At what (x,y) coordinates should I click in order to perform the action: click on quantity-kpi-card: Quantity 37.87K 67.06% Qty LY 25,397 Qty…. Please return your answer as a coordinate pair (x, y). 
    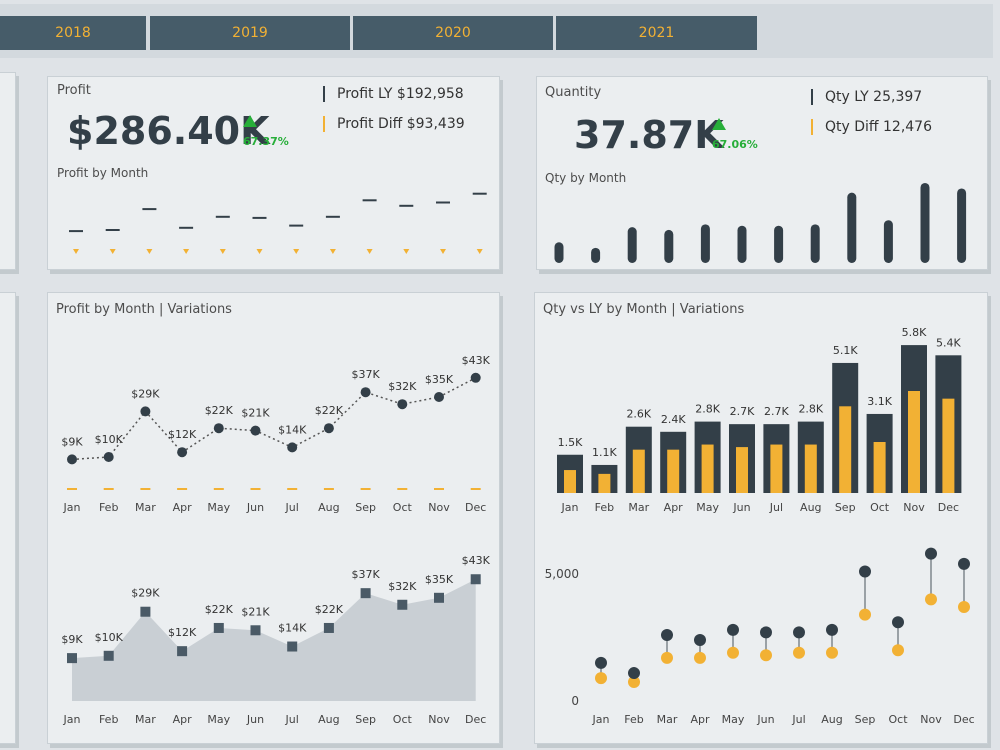
    Looking at the image, I should click on (762, 173).